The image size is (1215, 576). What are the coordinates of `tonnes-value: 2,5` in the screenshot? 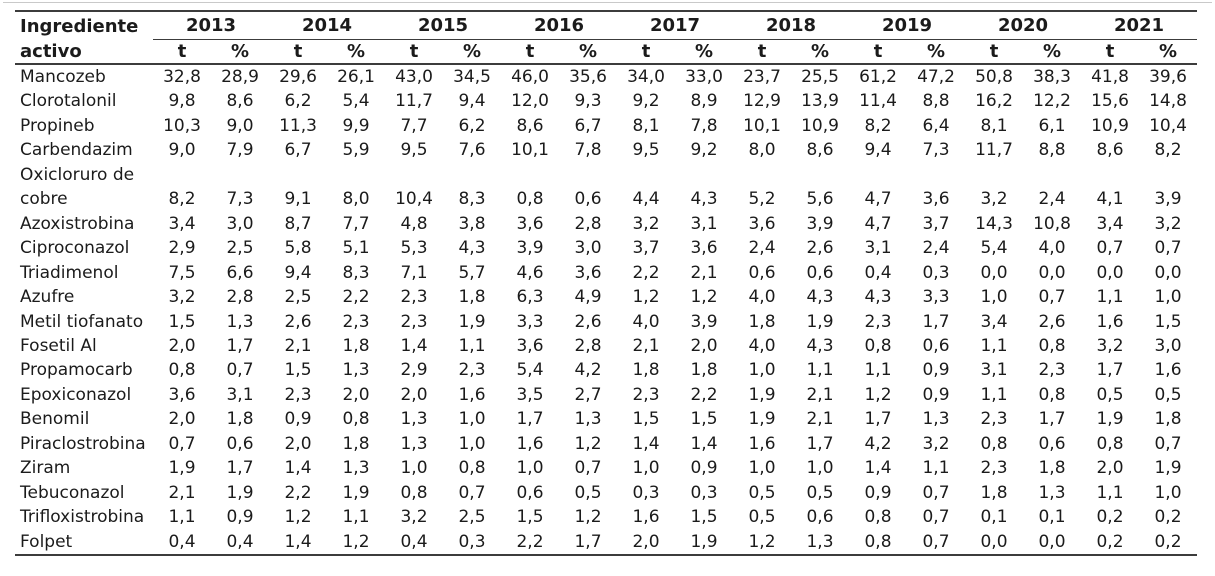 It's located at (298, 297).